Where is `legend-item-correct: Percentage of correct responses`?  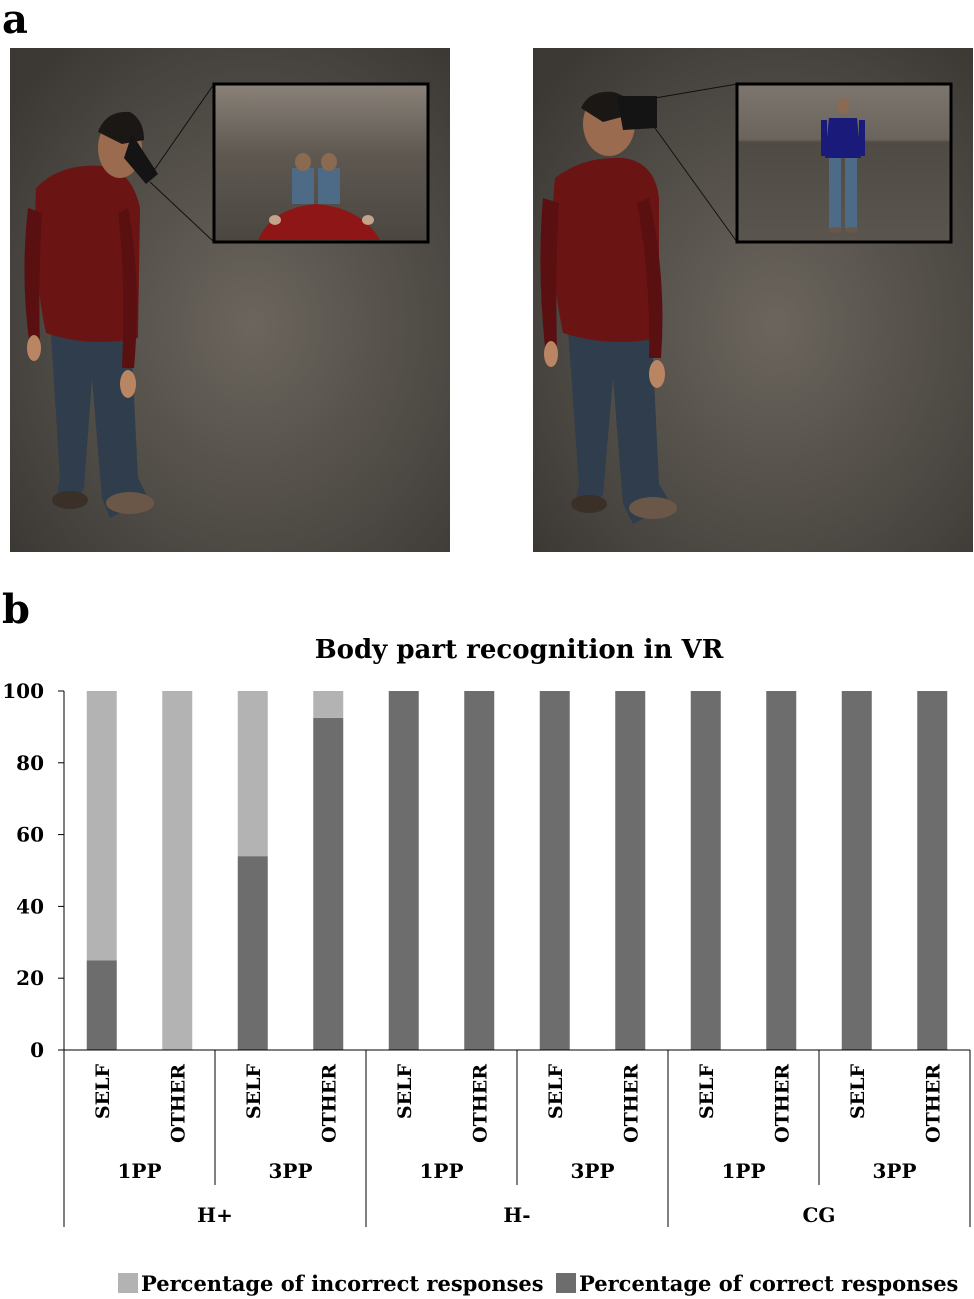
legend-item-correct: Percentage of correct responses is located at coordinates (757, 1283).